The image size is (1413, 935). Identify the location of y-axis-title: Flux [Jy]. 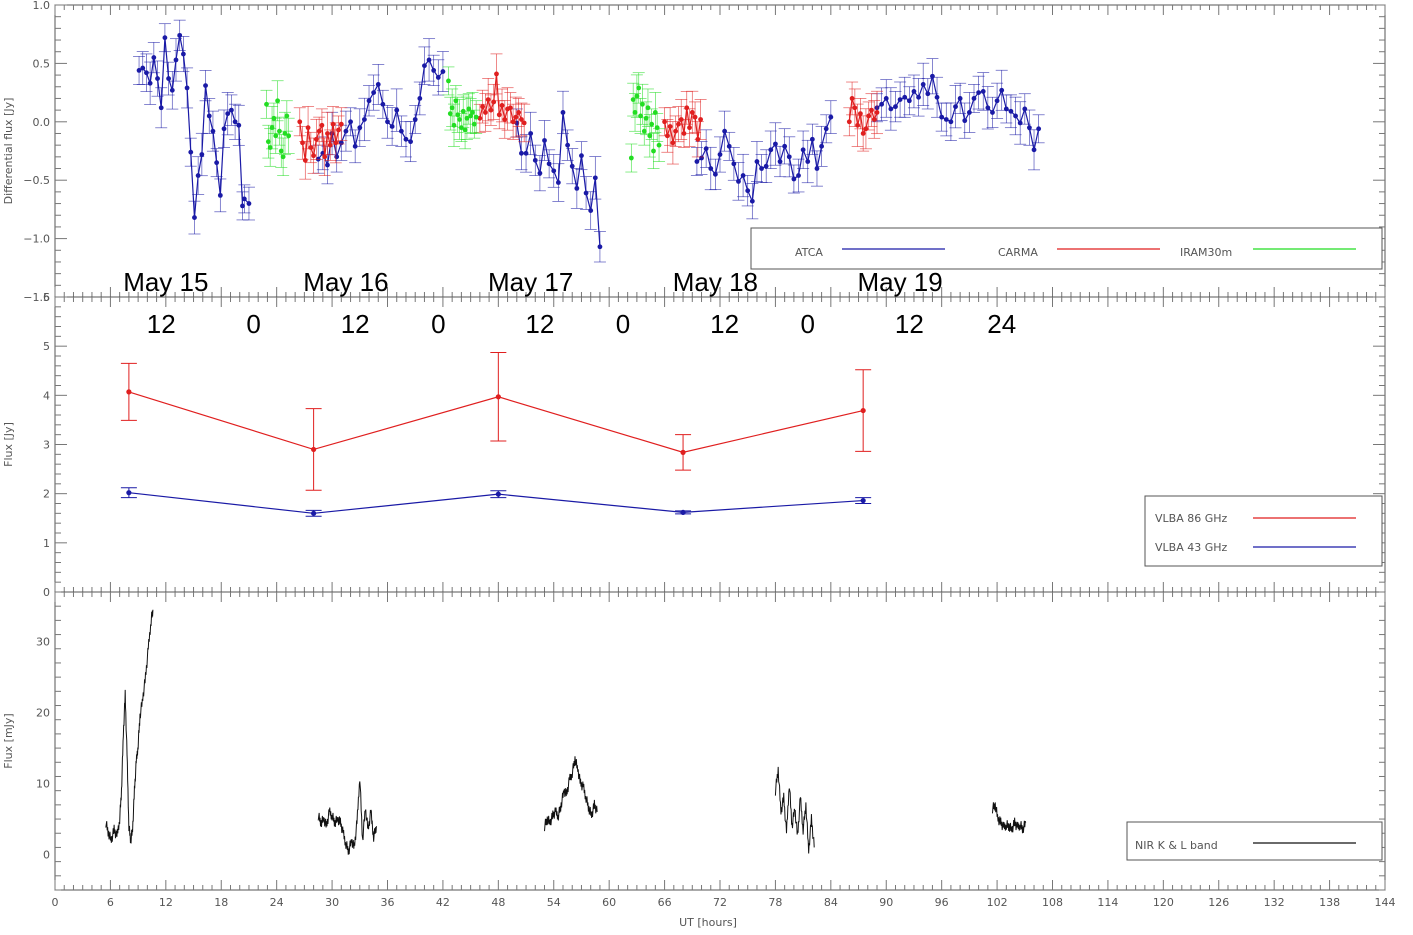
(8, 444).